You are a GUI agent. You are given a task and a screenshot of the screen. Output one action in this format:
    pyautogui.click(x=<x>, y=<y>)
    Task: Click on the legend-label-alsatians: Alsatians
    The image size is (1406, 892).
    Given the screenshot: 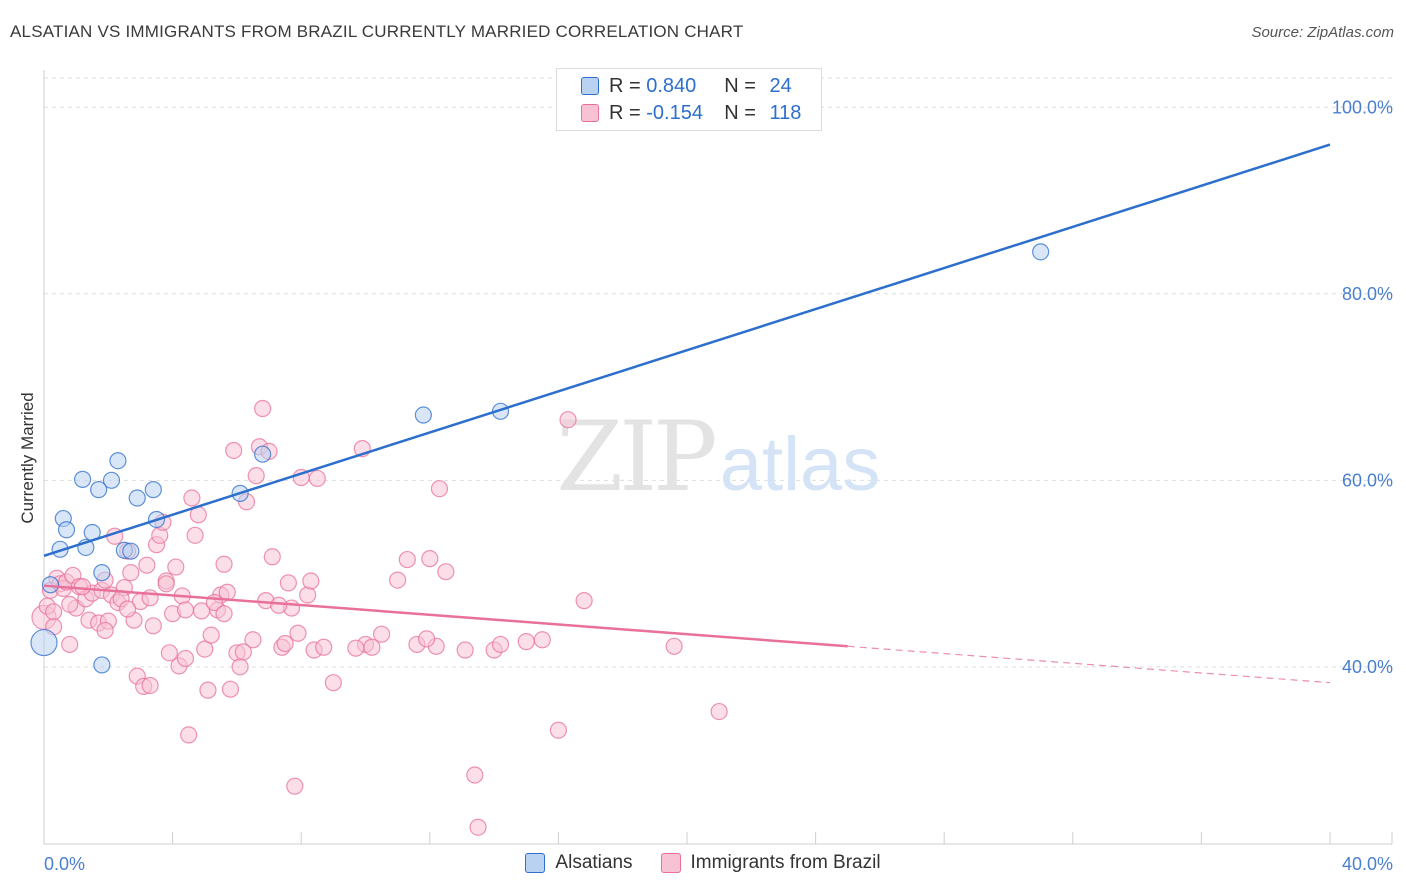 What is the action you would take?
    pyautogui.click(x=594, y=862)
    